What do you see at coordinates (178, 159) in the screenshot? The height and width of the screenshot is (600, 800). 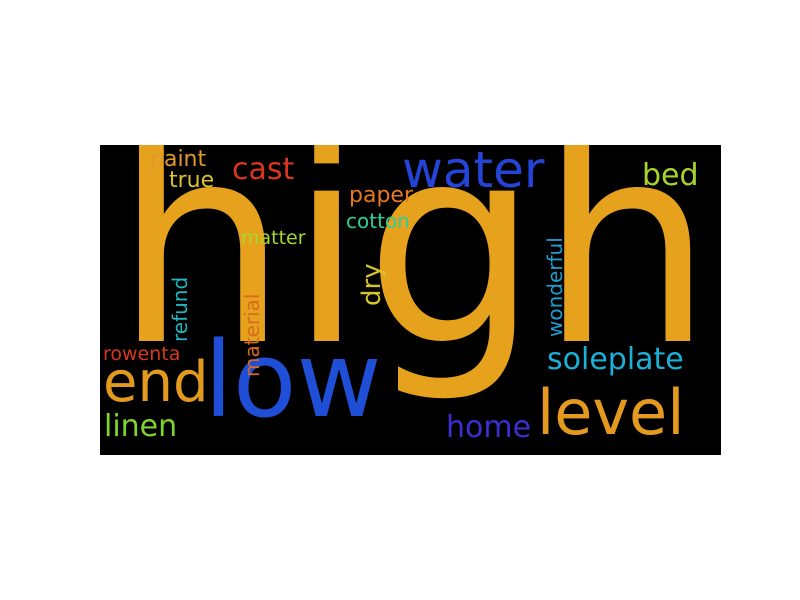 I see `word-paint: paint` at bounding box center [178, 159].